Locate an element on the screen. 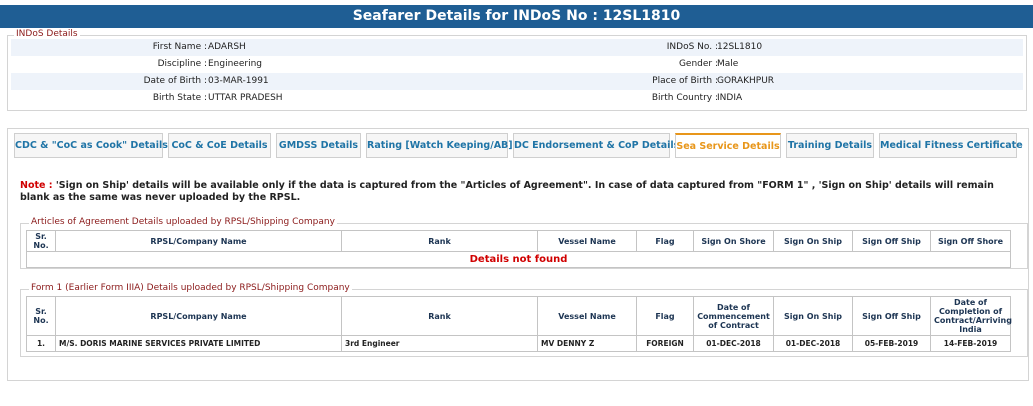 The width and height of the screenshot is (1033, 406). cell: 05-FEB-2019 is located at coordinates (891, 343).